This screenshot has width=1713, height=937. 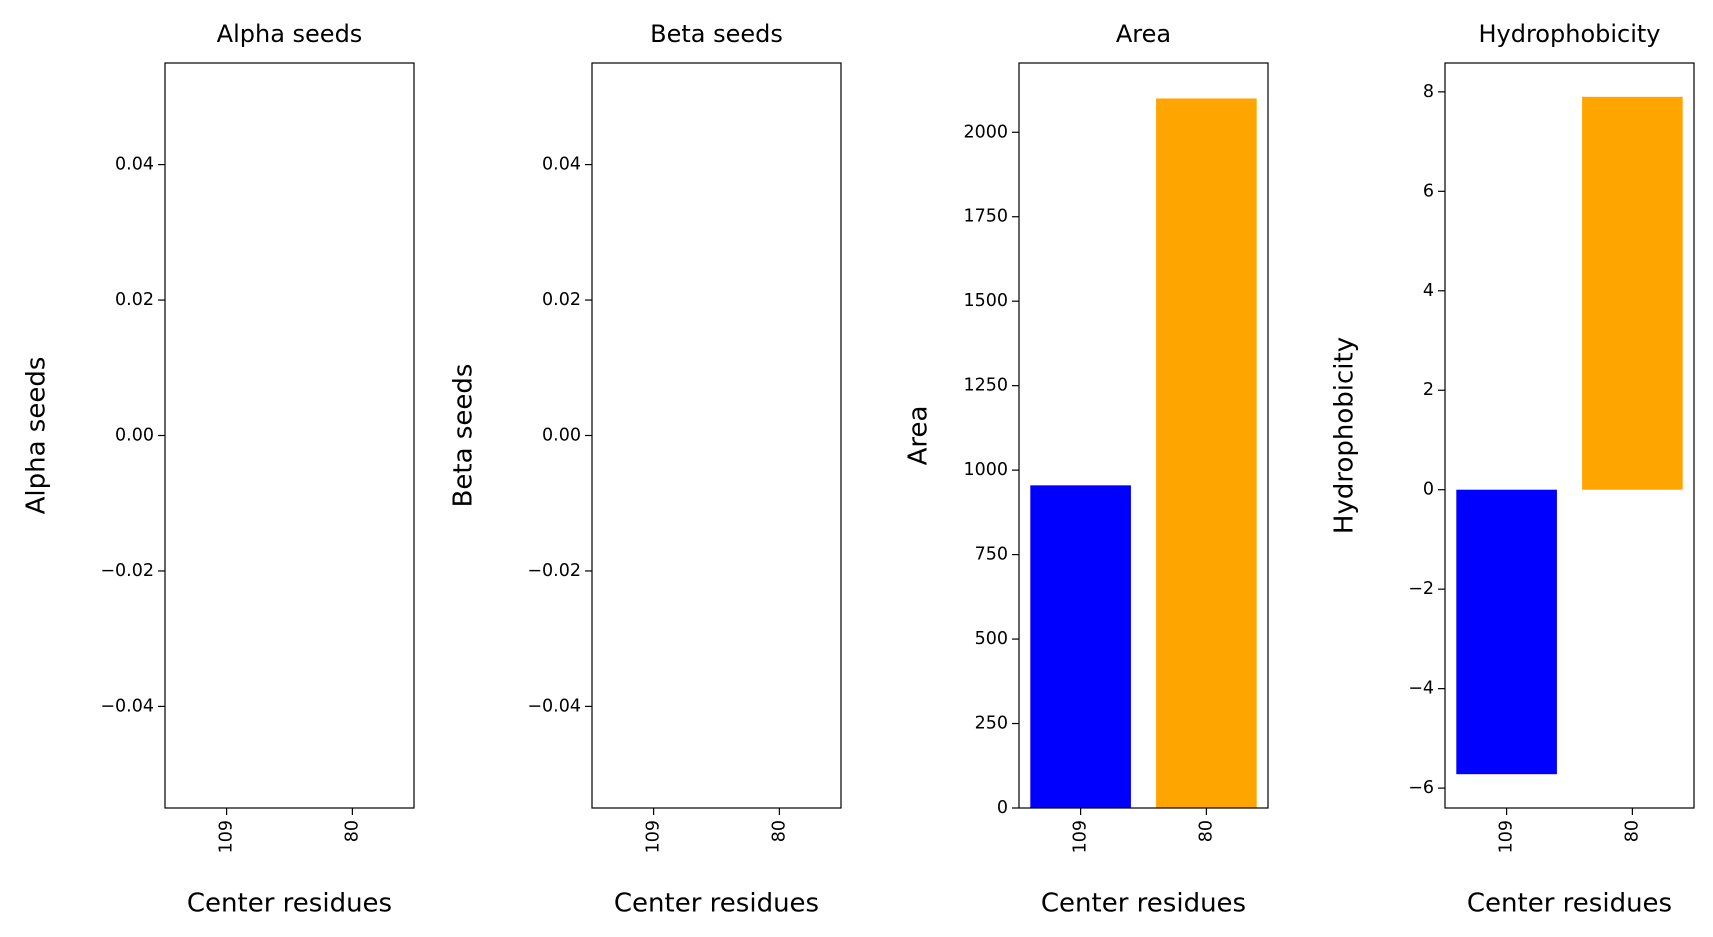 What do you see at coordinates (37, 436) in the screenshot?
I see `y-axis-label: Alpha seeds` at bounding box center [37, 436].